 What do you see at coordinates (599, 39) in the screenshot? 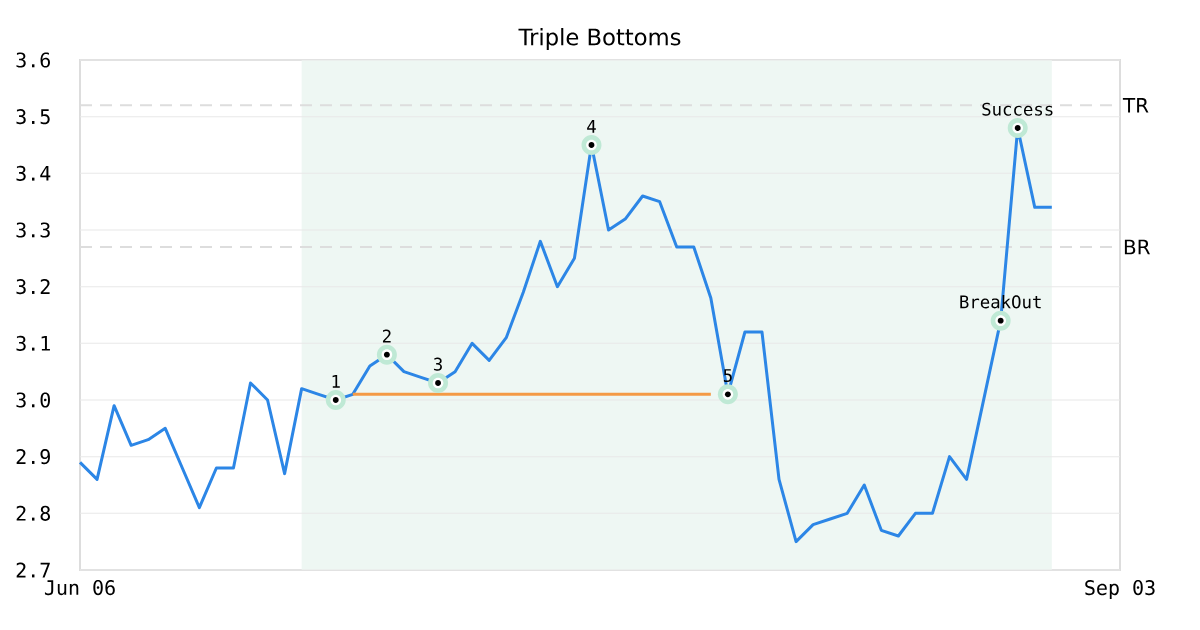
I see `chart-title: Triple Bottoms` at bounding box center [599, 39].